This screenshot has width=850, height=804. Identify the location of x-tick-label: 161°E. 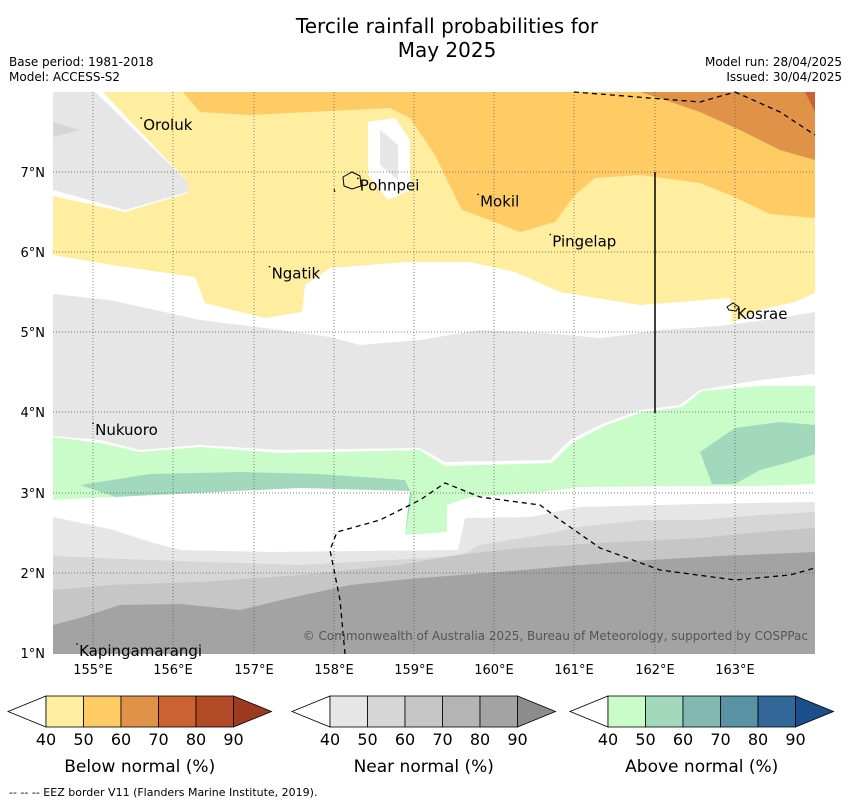
(574, 670).